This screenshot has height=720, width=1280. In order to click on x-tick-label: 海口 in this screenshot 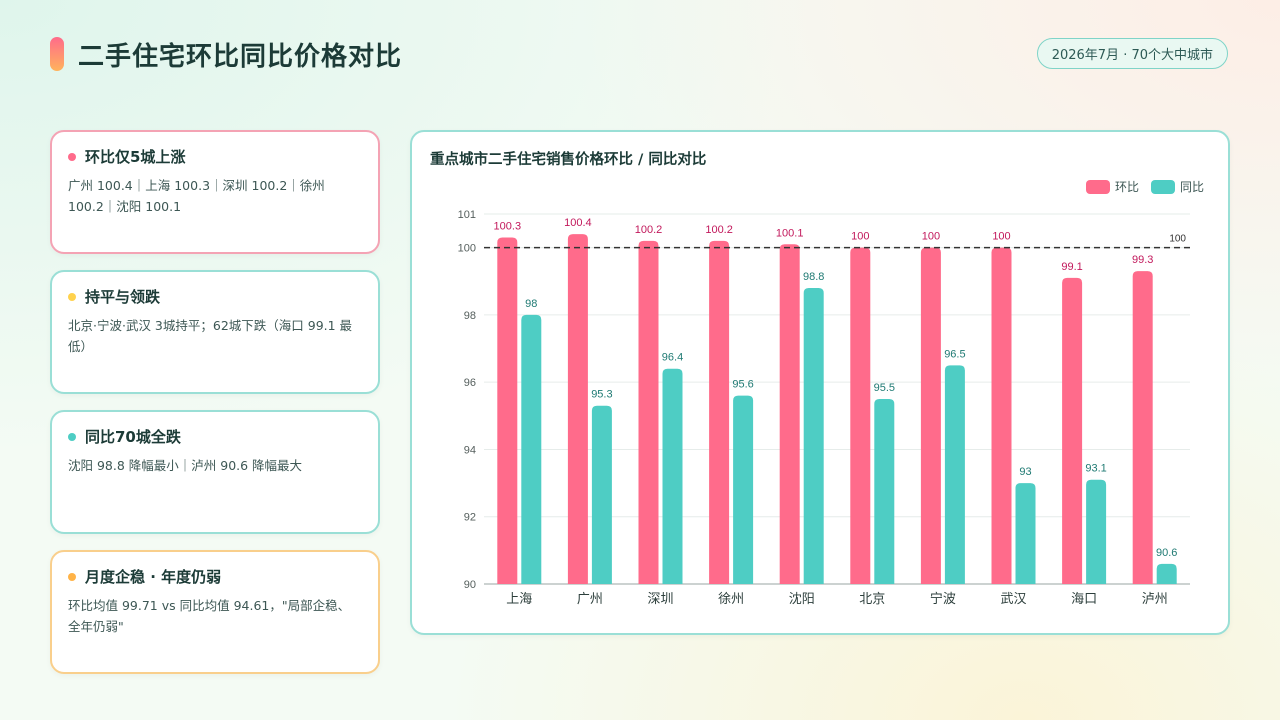, I will do `click(1084, 599)`.